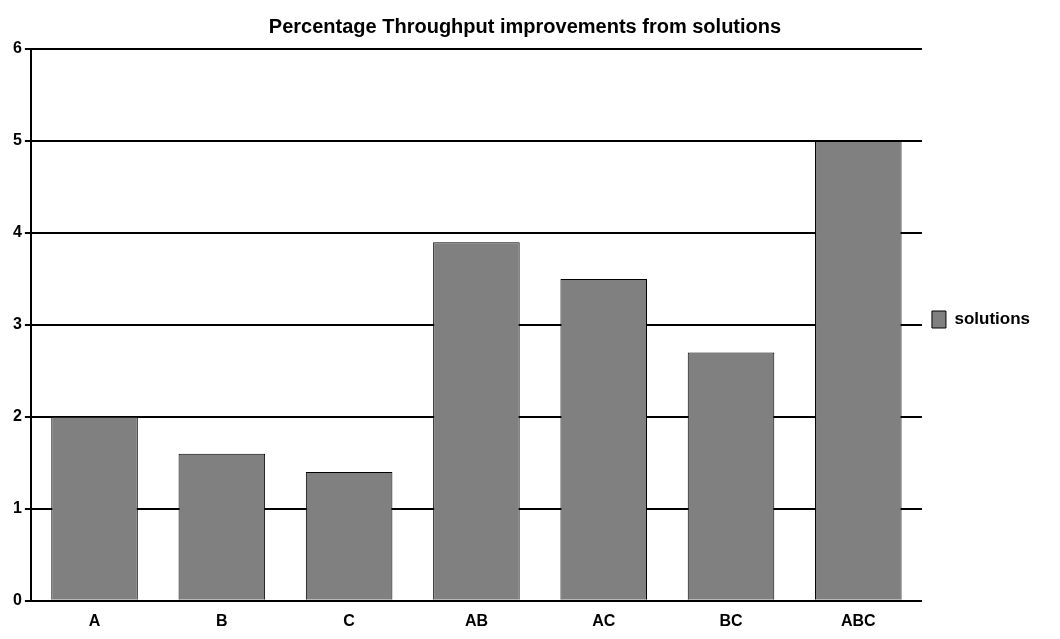 The height and width of the screenshot is (639, 1060). What do you see at coordinates (17, 48) in the screenshot?
I see `y-tick-label: 6` at bounding box center [17, 48].